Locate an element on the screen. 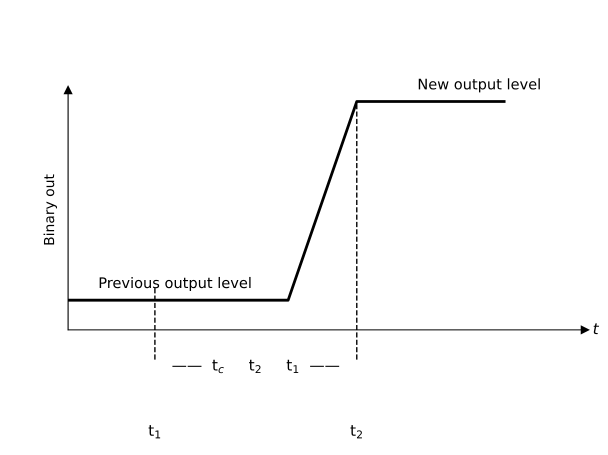  text: —— t$_{c}$ t$_{2}$ t$_{1}$ —— is located at coordinates (256, 367).